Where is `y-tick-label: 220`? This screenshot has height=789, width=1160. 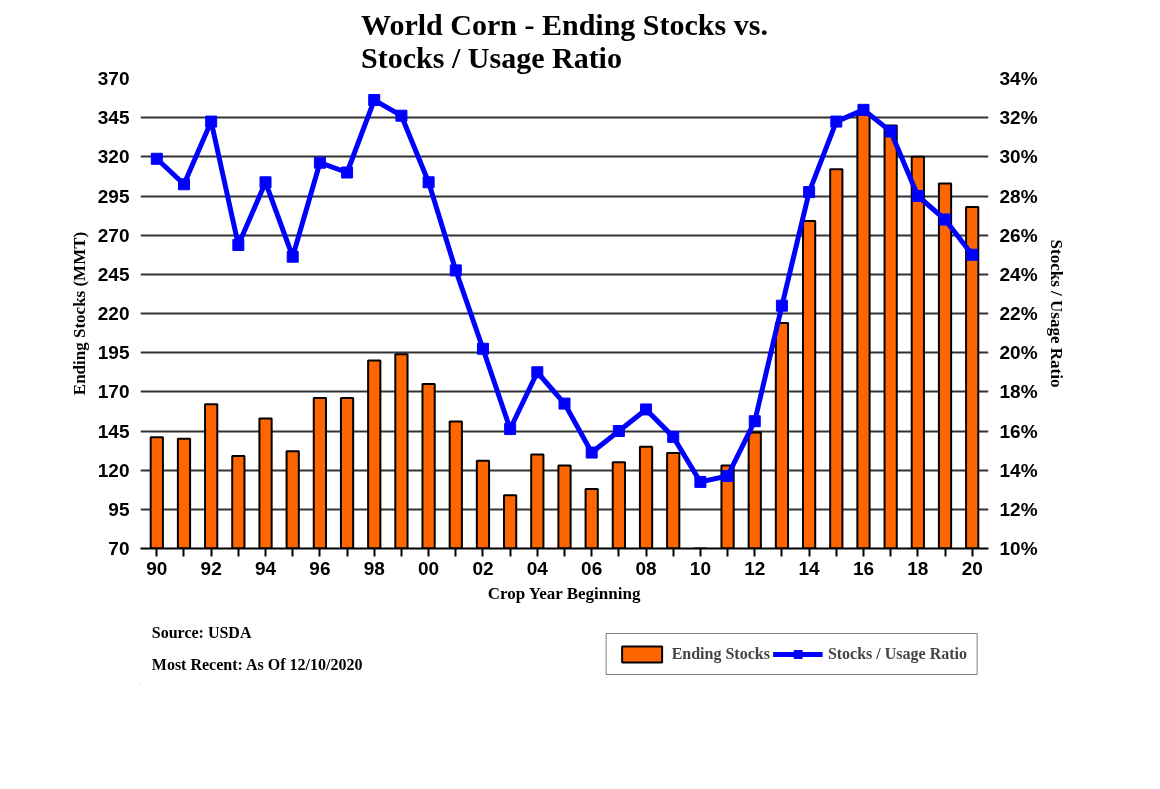 y-tick-label: 220 is located at coordinates (113, 313).